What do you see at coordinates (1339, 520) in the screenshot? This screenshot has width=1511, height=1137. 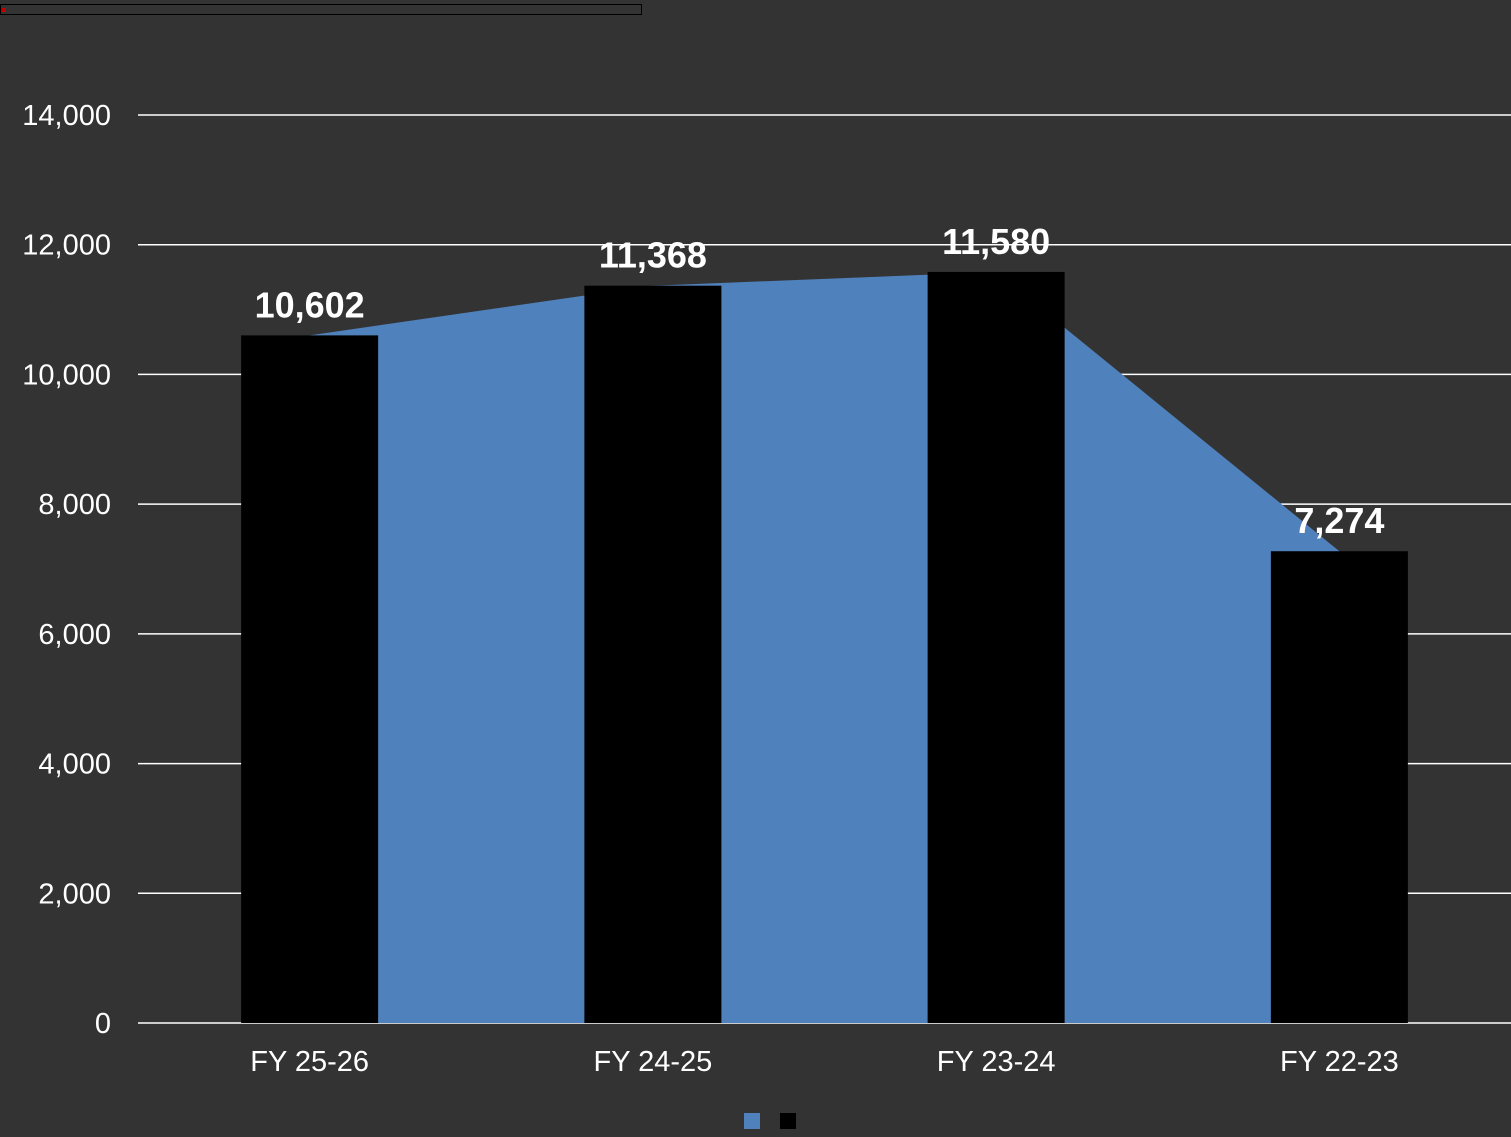 I see `data-label: 7,274` at bounding box center [1339, 520].